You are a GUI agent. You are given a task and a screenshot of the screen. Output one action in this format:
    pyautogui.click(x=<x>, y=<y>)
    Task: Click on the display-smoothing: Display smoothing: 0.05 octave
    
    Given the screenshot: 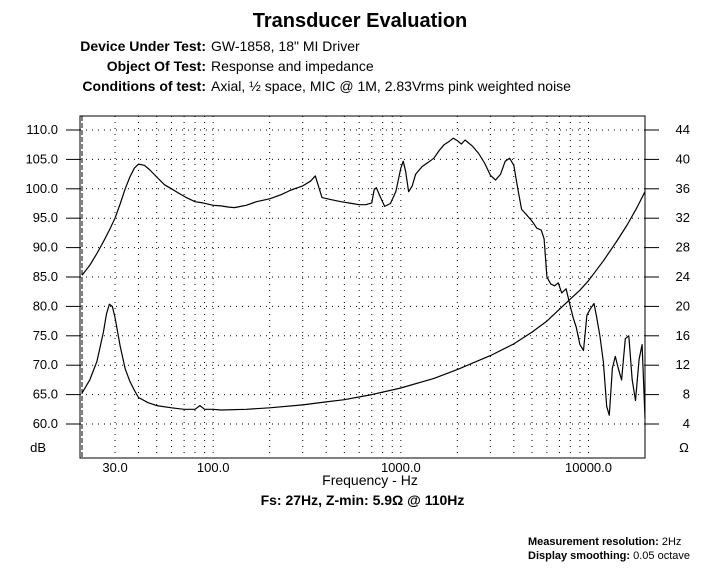 What is the action you would take?
    pyautogui.click(x=609, y=556)
    